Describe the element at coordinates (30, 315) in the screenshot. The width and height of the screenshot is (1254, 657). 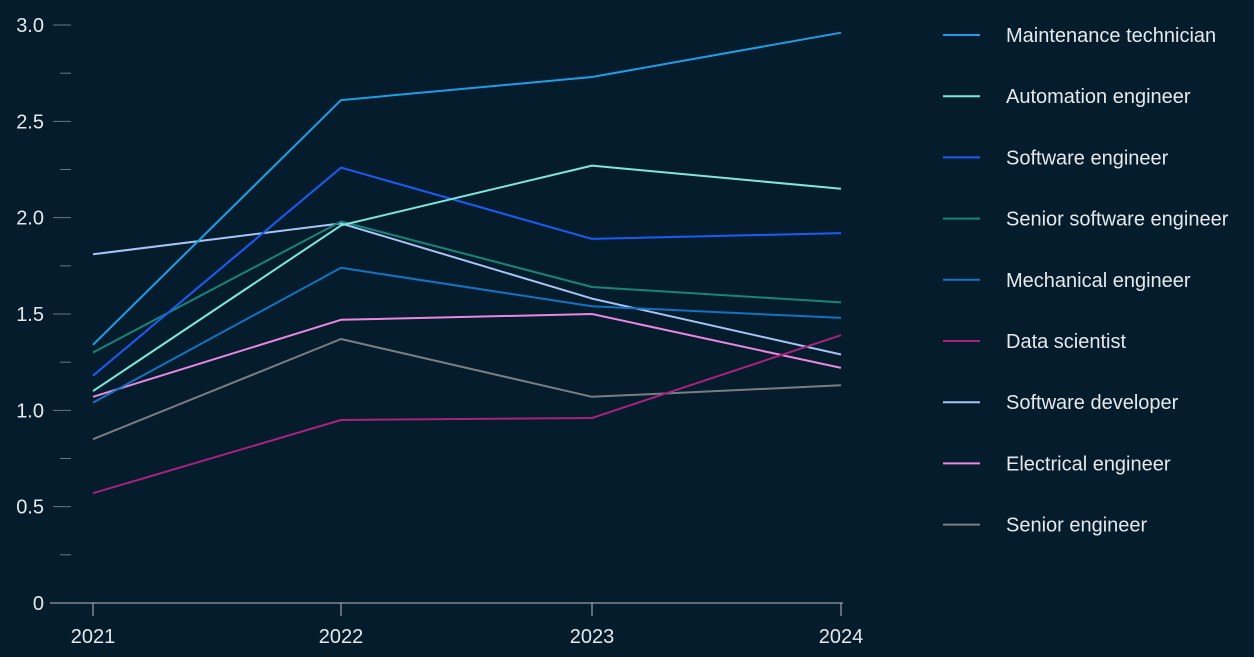
I see `y-tick-label: 1.5` at that location.